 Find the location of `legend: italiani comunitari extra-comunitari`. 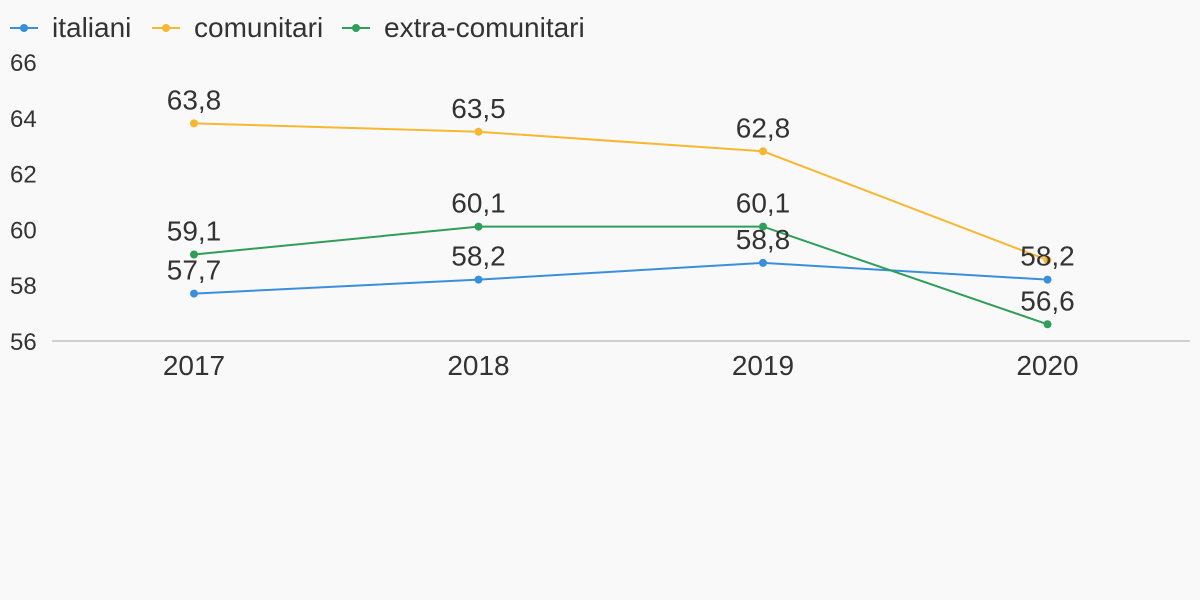

legend: italiani comunitari extra-comunitari is located at coordinates (297, 27).